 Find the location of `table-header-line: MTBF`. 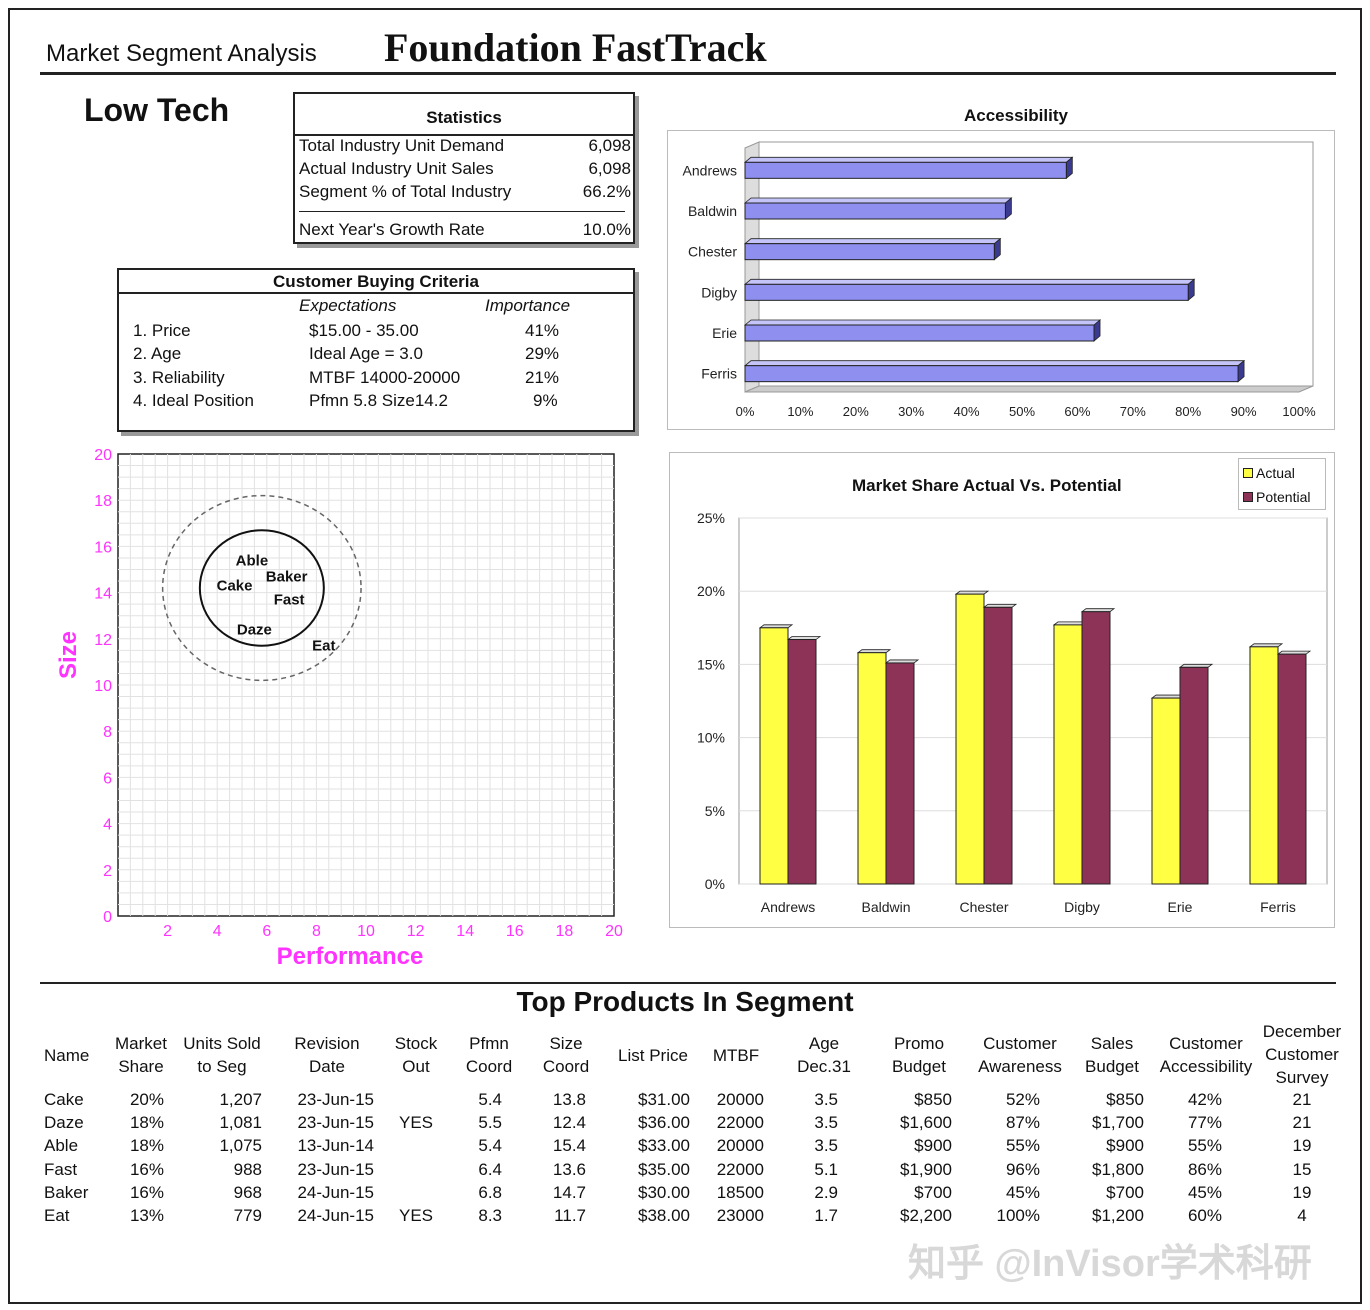

table-header-line: MTBF is located at coordinates (736, 1055).